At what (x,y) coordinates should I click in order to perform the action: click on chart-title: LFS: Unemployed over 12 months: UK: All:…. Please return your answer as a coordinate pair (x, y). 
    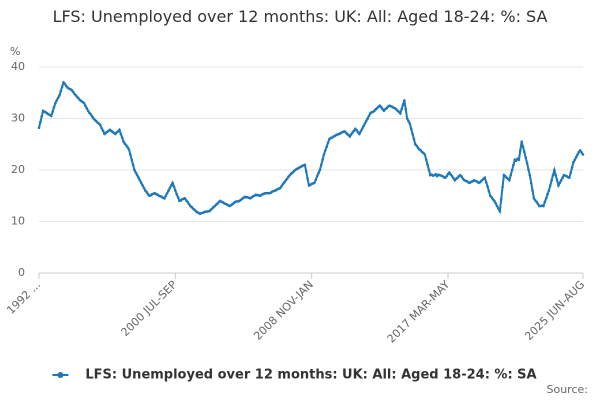
    Looking at the image, I should click on (300, 16).